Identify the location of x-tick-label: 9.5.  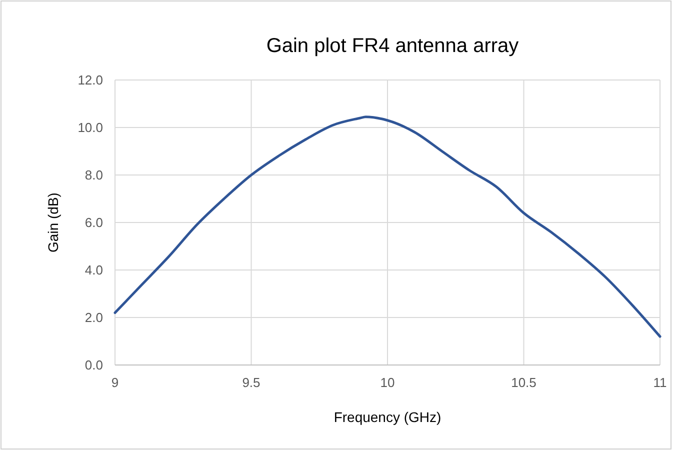
(251, 382).